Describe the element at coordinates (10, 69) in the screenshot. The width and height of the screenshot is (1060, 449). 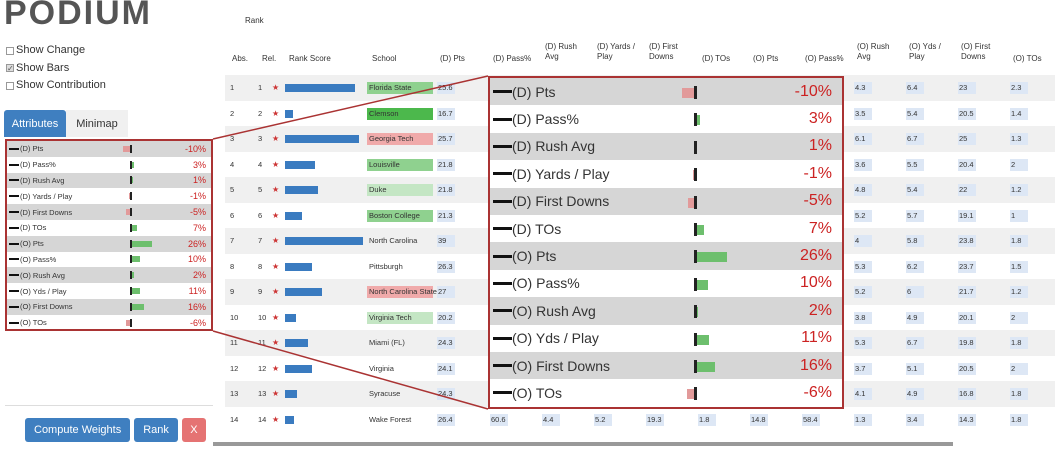
I see `show-bars-checkbox: ✓` at that location.